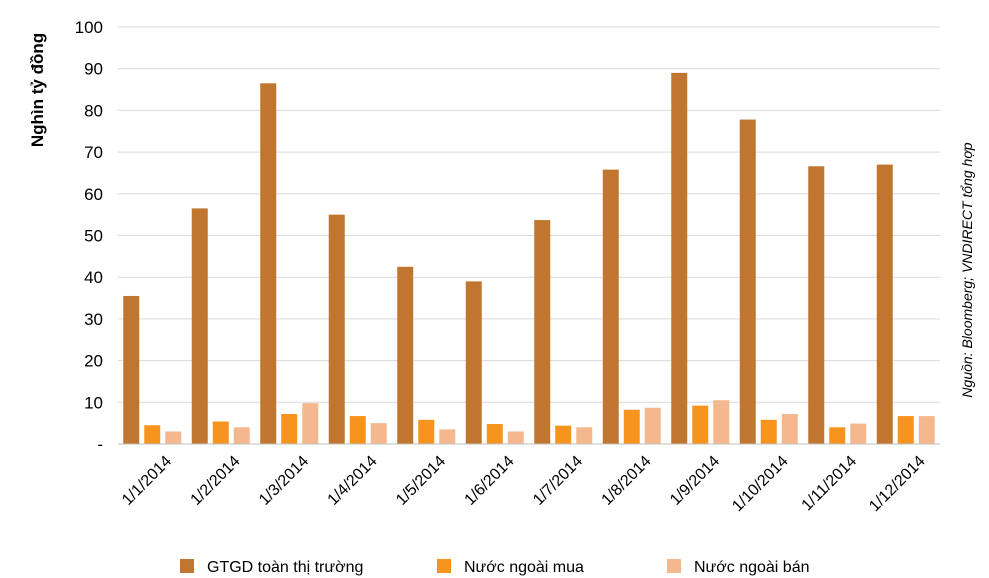 This screenshot has height=578, width=989. I want to click on x-tick-label: 1/7/2014, so click(558, 481).